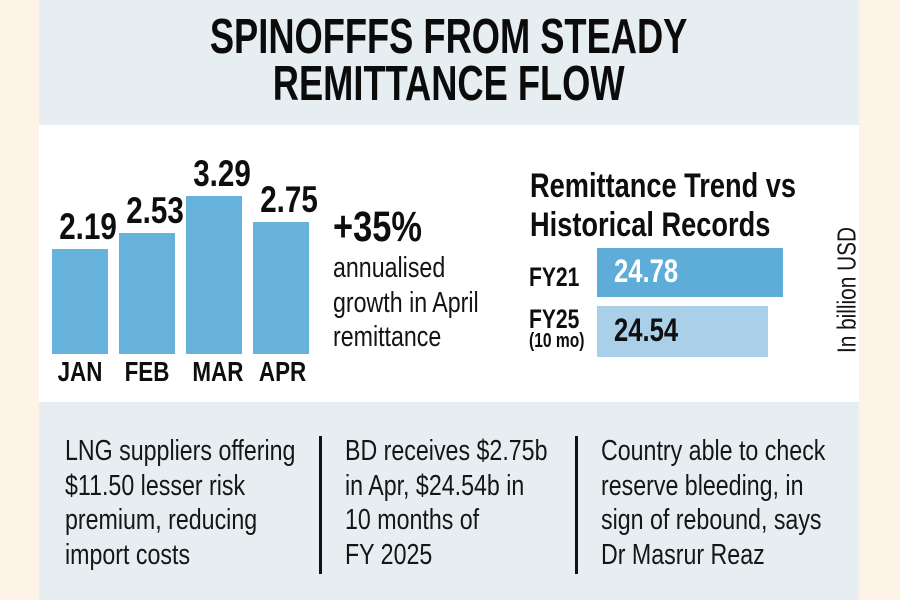  I want to click on bar-label-feb: FEB, so click(147, 371).